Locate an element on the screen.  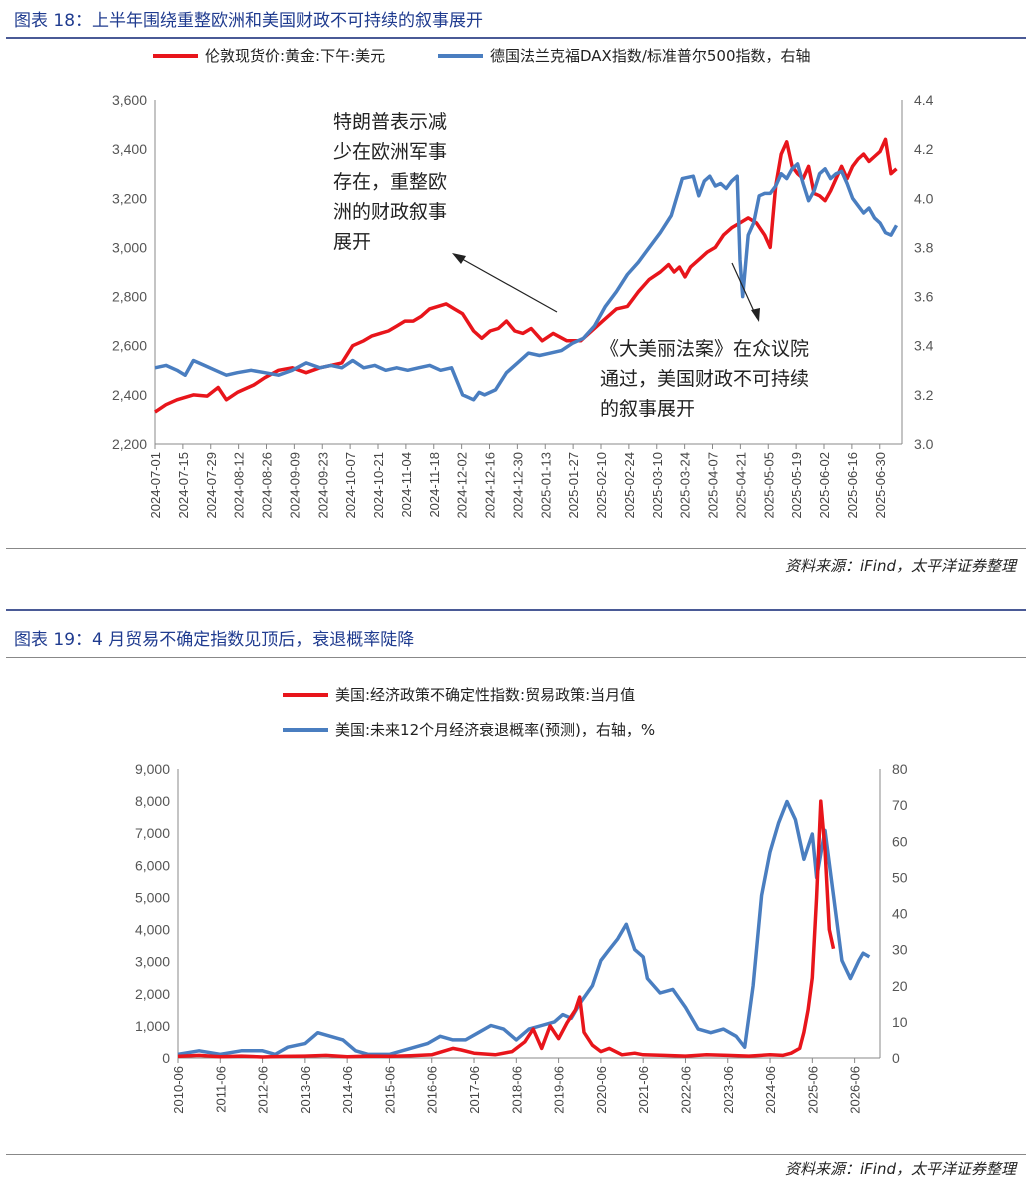
x-tick-label: 2025-05-05 is located at coordinates (768, 485).